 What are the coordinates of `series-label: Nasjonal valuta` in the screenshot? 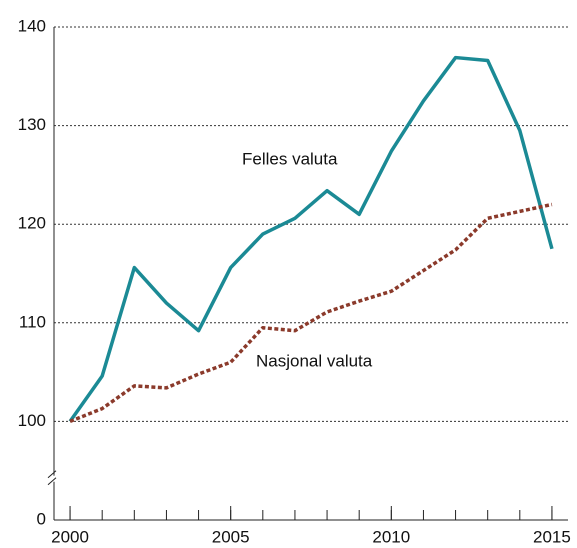 It's located at (314, 360).